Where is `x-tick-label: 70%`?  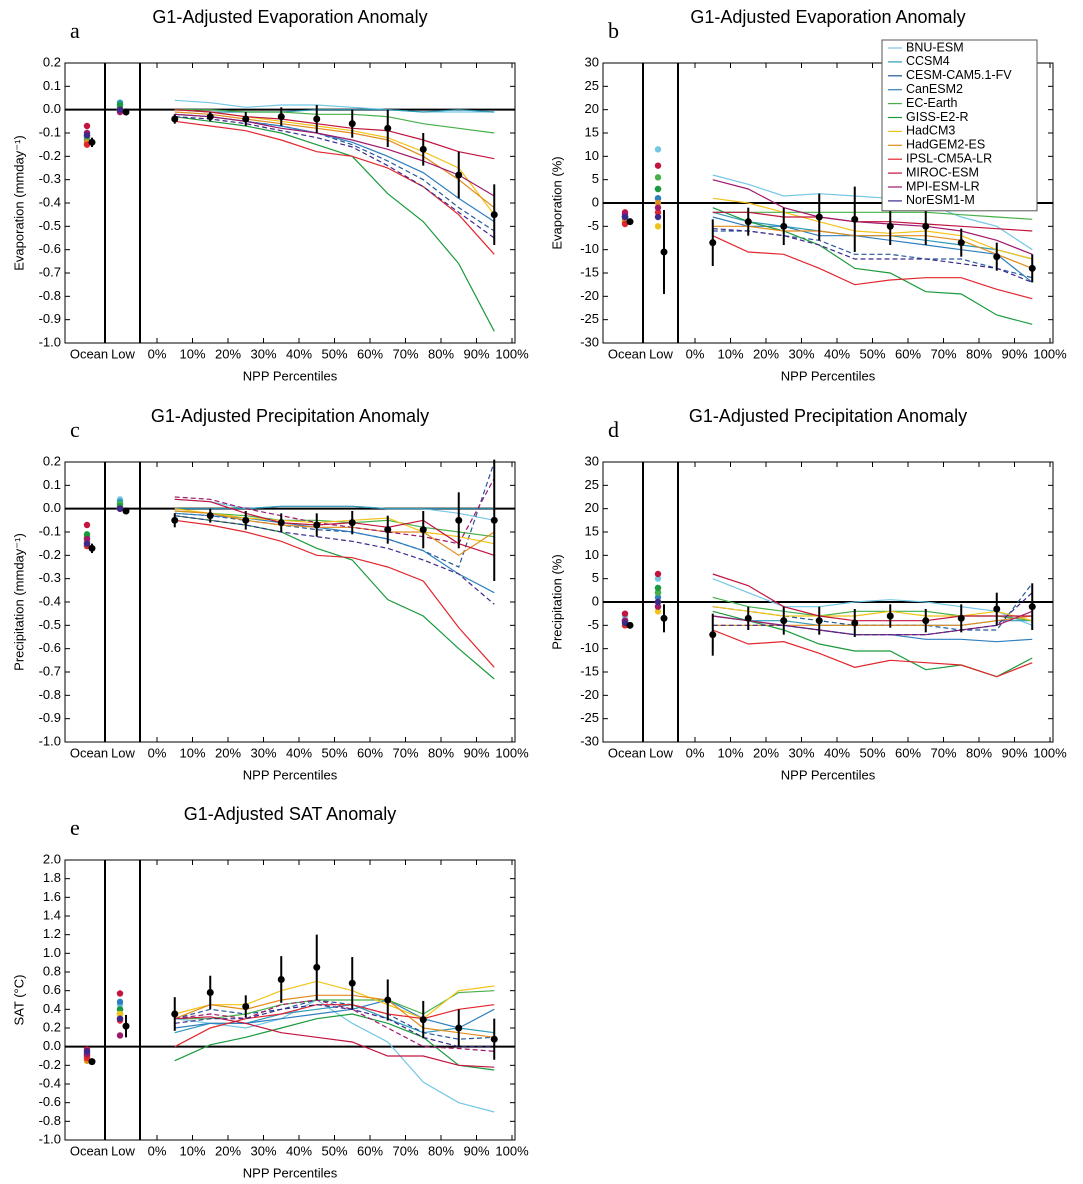 x-tick-label: 70% is located at coordinates (943, 353).